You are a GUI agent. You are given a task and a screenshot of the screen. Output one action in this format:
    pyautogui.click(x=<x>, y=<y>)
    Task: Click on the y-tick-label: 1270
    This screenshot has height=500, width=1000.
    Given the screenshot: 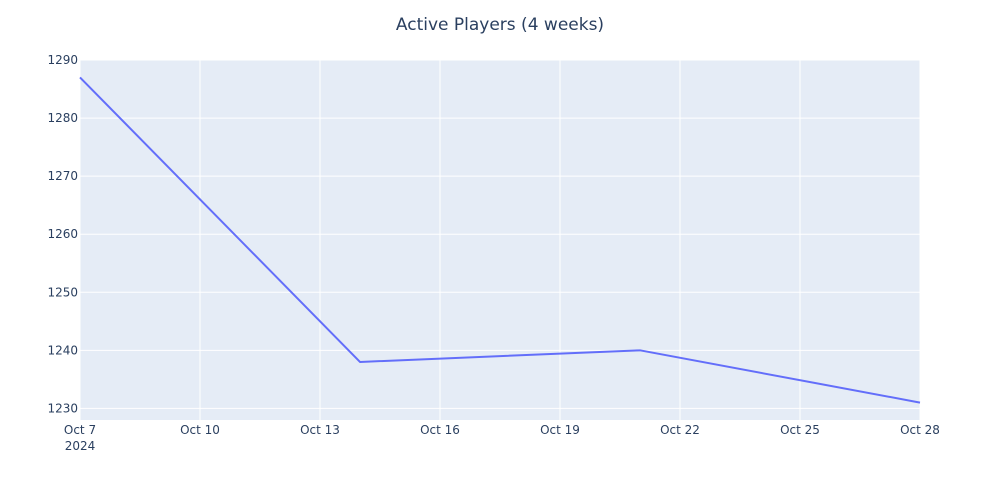 What is the action you would take?
    pyautogui.click(x=62, y=176)
    